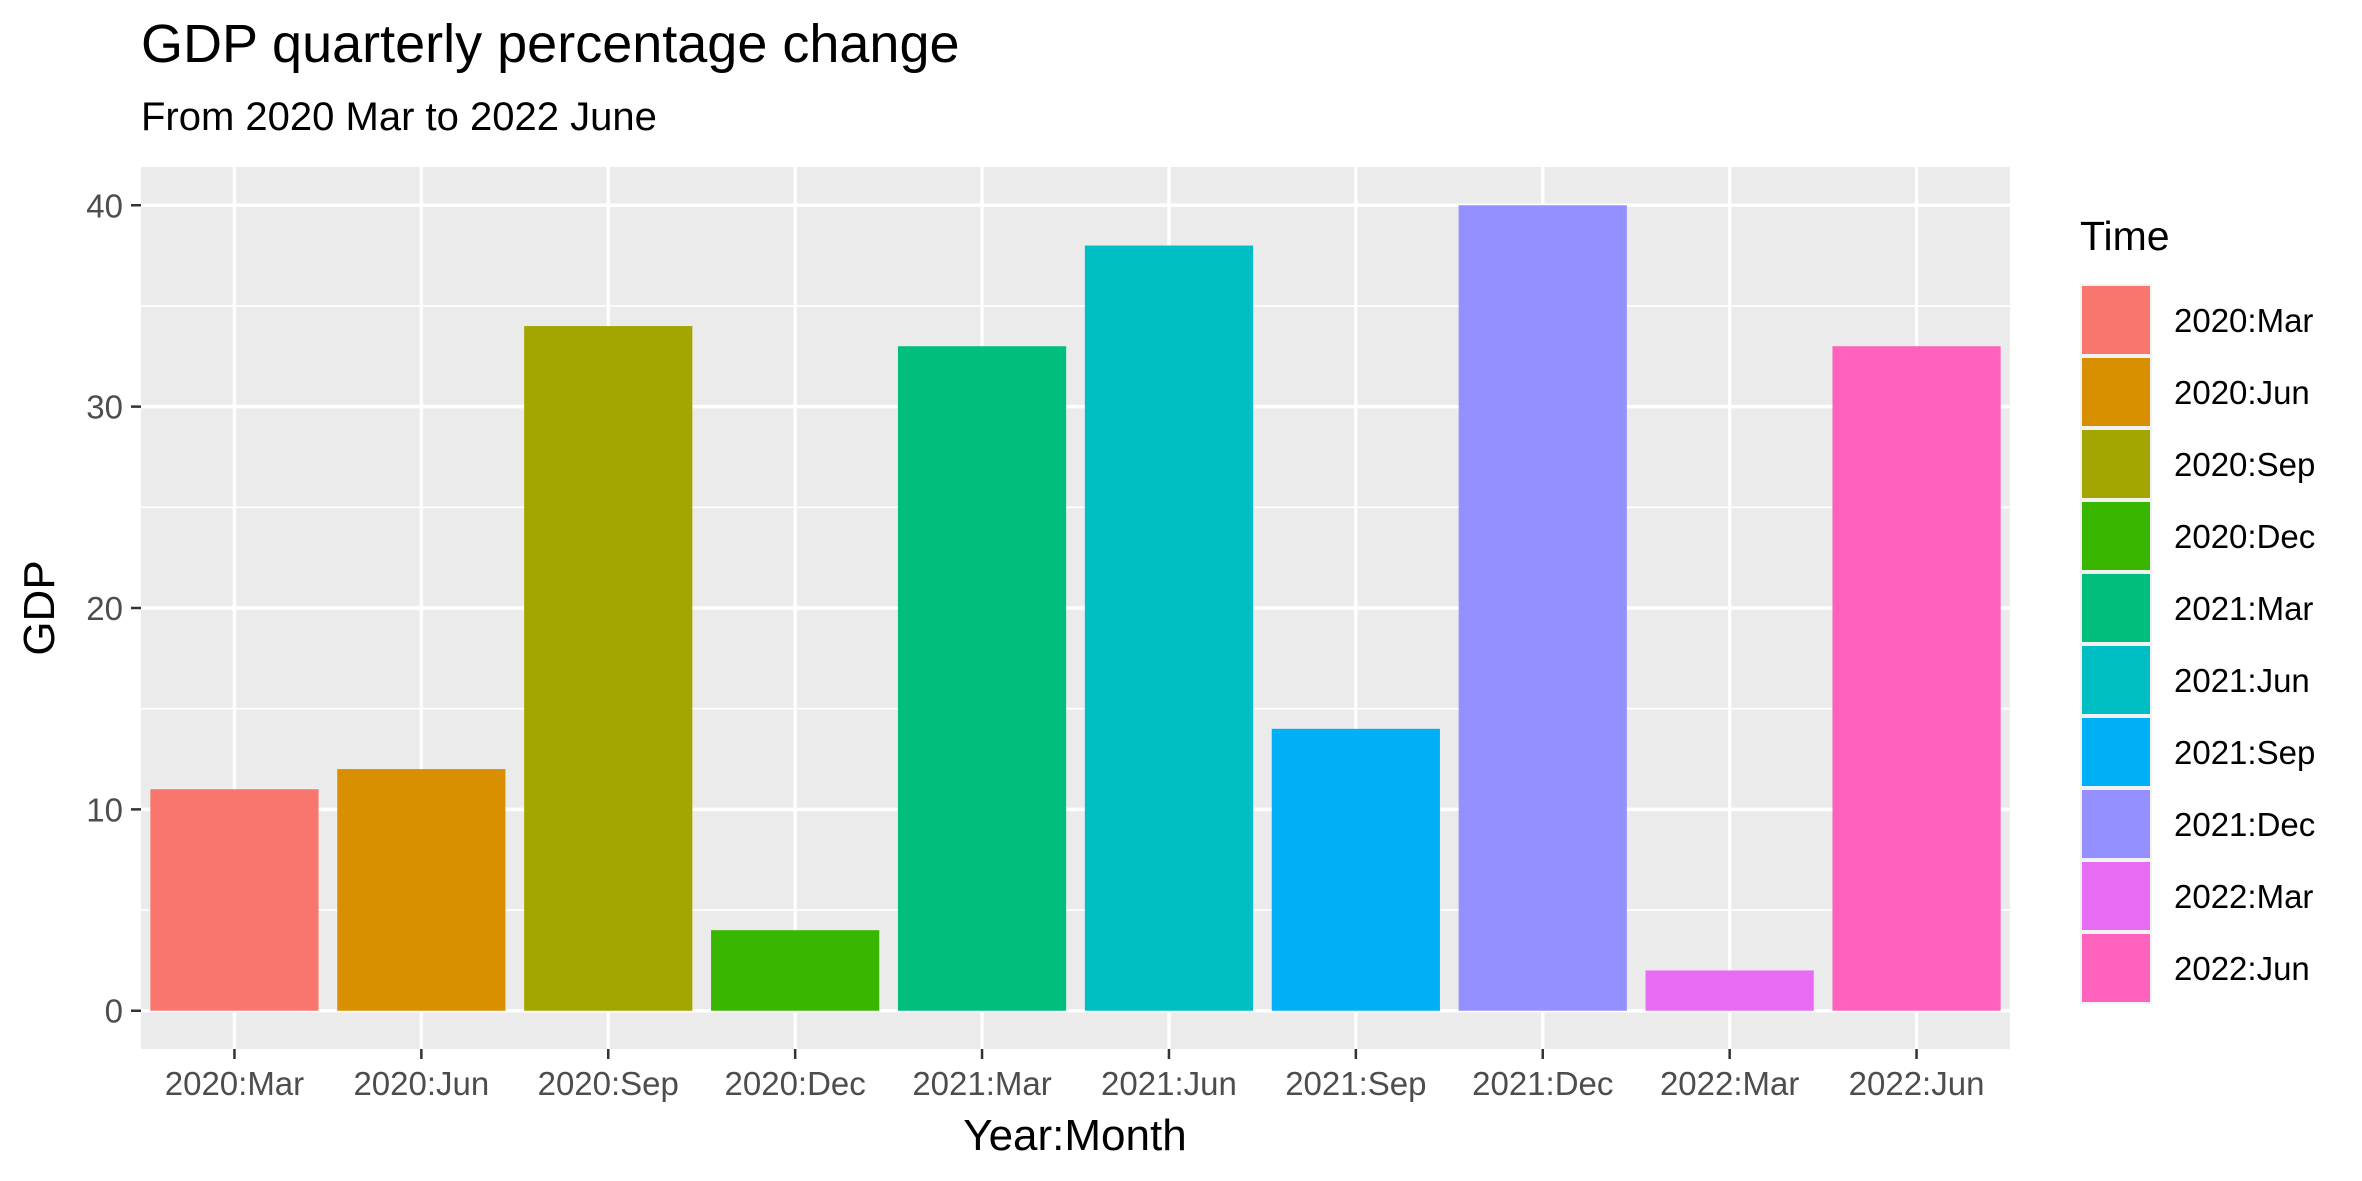 The width and height of the screenshot is (2362, 1181). Describe the element at coordinates (2243, 896) in the screenshot. I see `legend-label: 2022:Mar` at that location.